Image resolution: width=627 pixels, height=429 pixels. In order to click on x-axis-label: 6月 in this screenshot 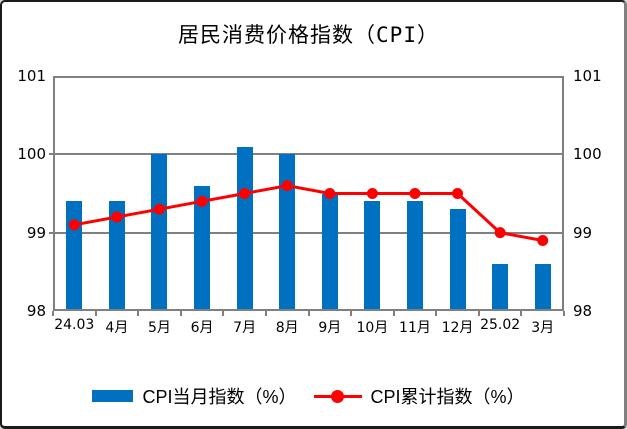, I will do `click(202, 328)`.